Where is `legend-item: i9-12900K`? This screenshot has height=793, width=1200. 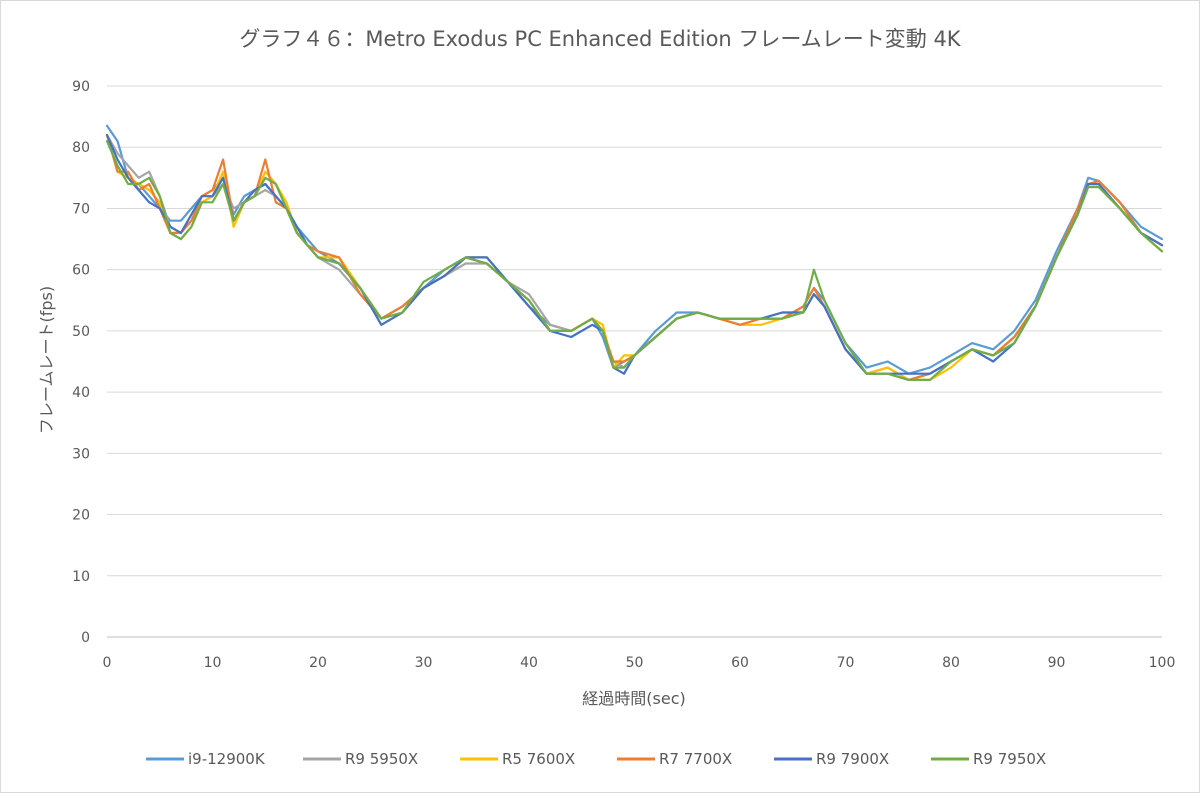 legend-item: i9-12900K is located at coordinates (206, 759).